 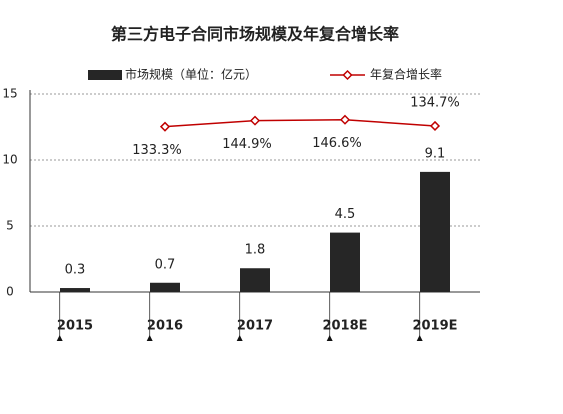 I want to click on x-tick-label: 2016, so click(x=165, y=326).